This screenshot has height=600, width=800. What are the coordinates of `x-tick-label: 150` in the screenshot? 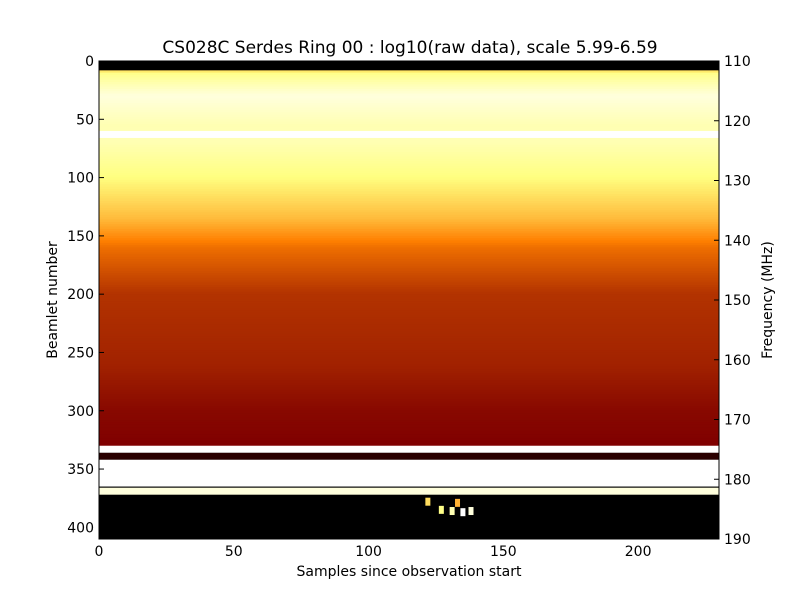 It's located at (503, 552).